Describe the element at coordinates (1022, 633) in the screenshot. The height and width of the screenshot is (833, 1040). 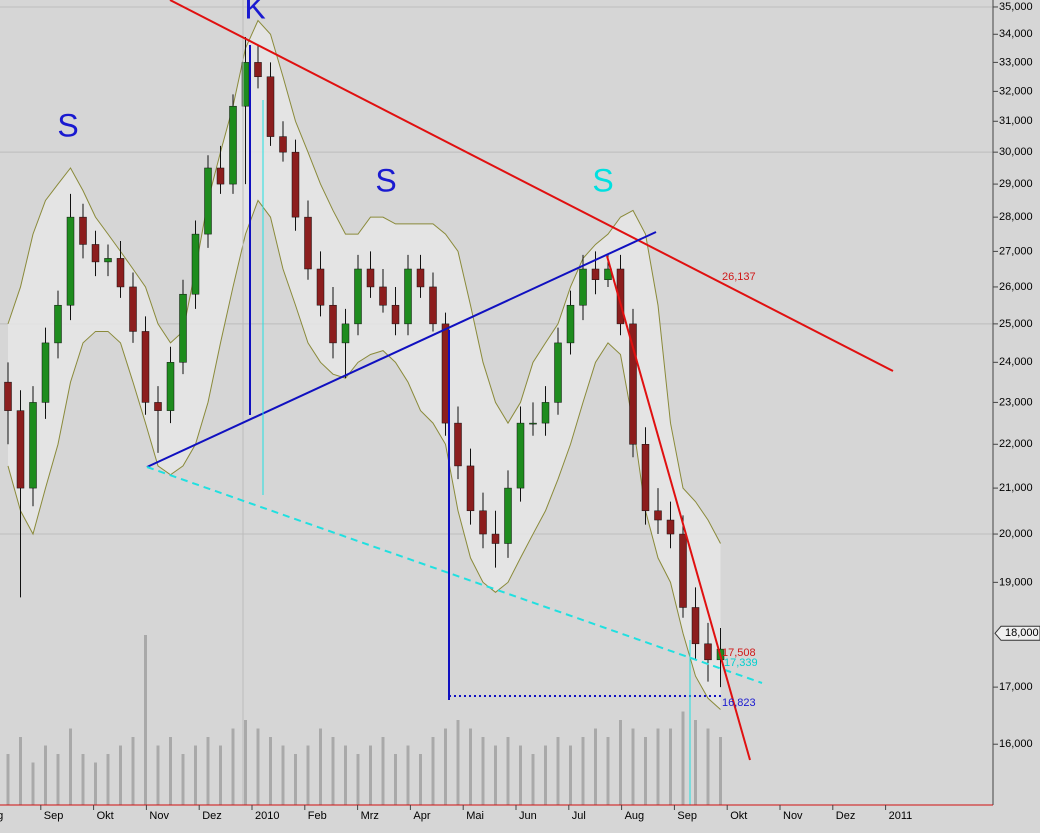
I see `last-price-label: 18,000` at that location.